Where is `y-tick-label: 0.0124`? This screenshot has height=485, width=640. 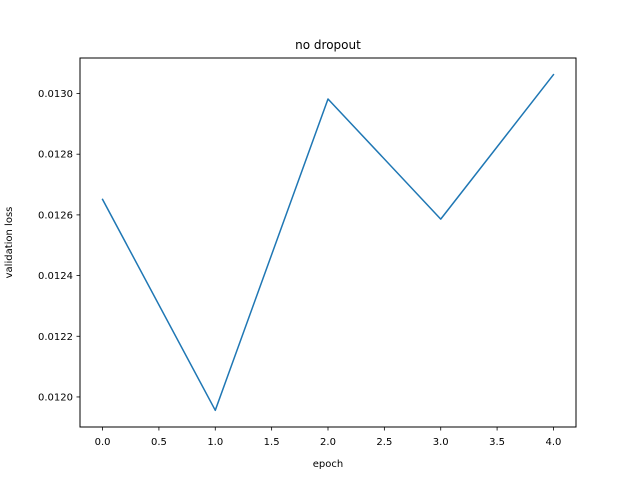
y-tick-label: 0.0124 is located at coordinates (55, 276).